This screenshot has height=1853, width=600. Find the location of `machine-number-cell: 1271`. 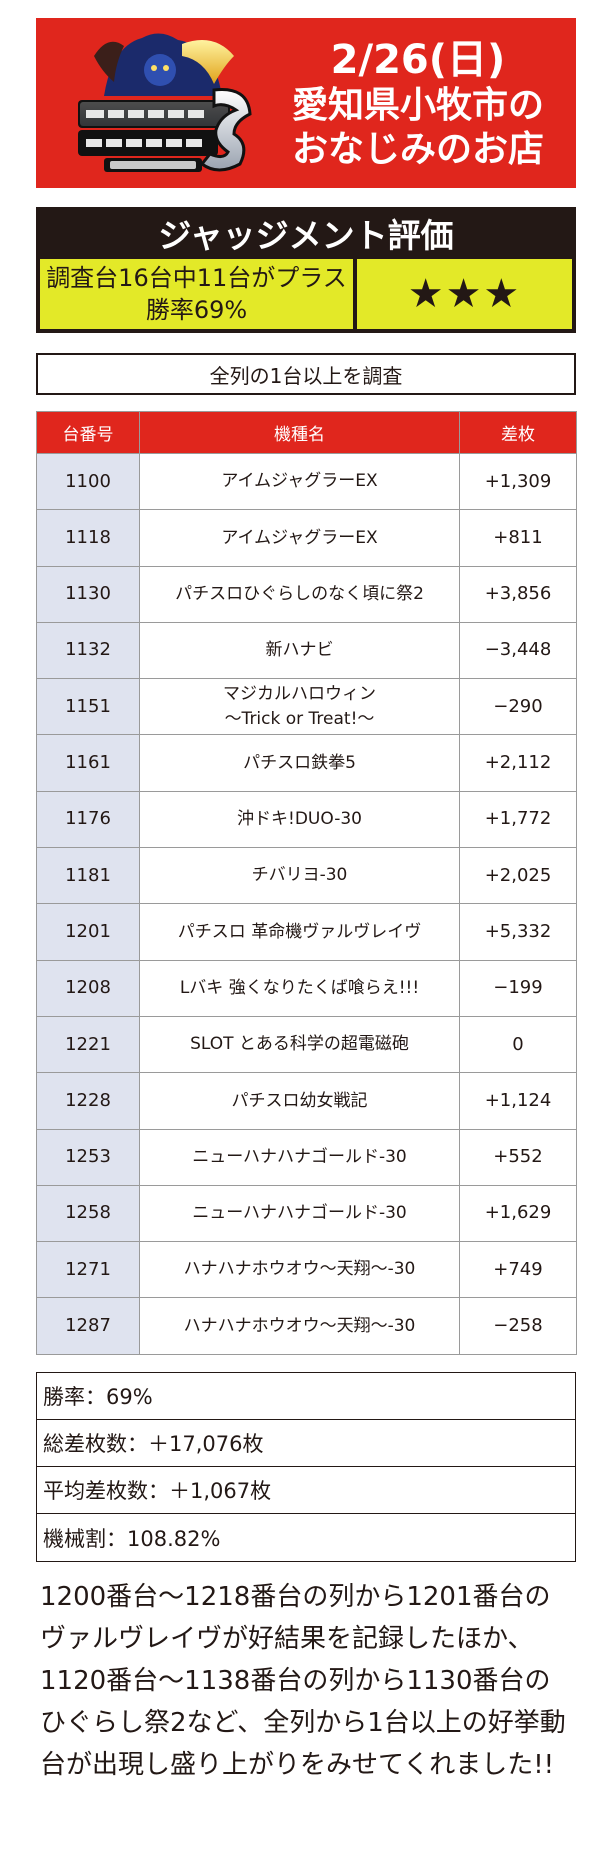

machine-number-cell: 1271 is located at coordinates (88, 1270).